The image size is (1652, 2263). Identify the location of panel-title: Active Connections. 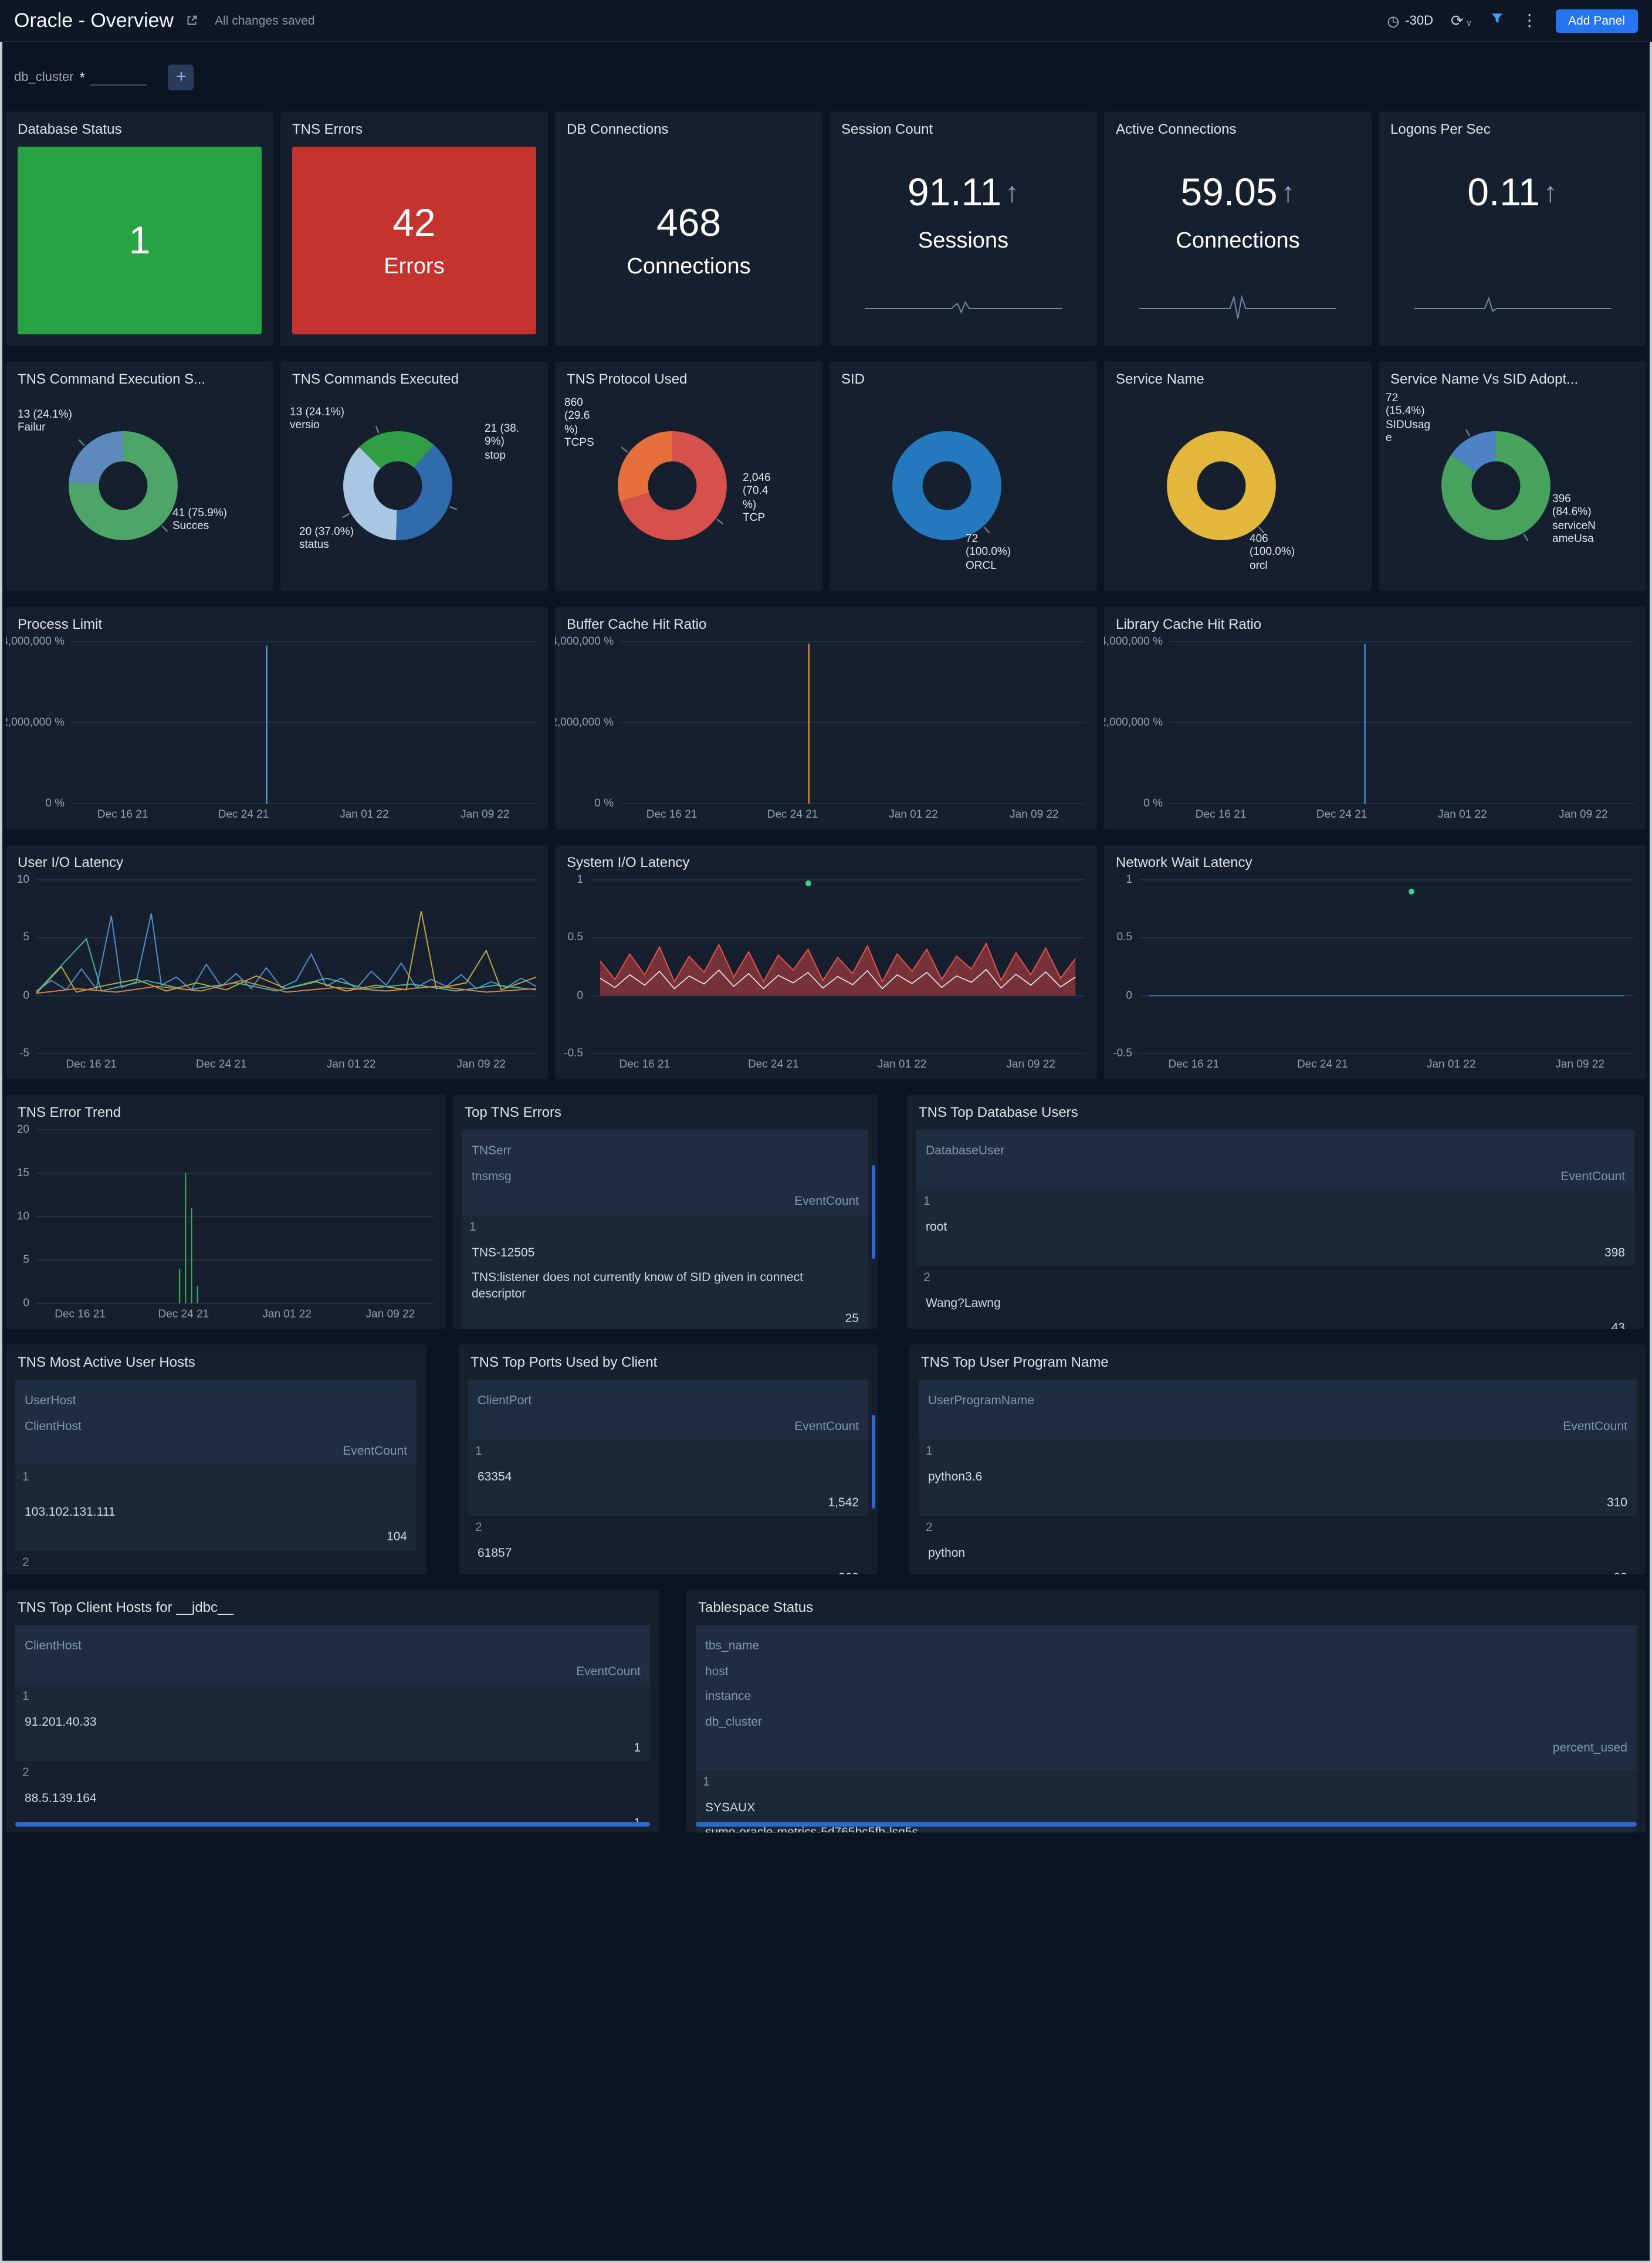
(1176, 129).